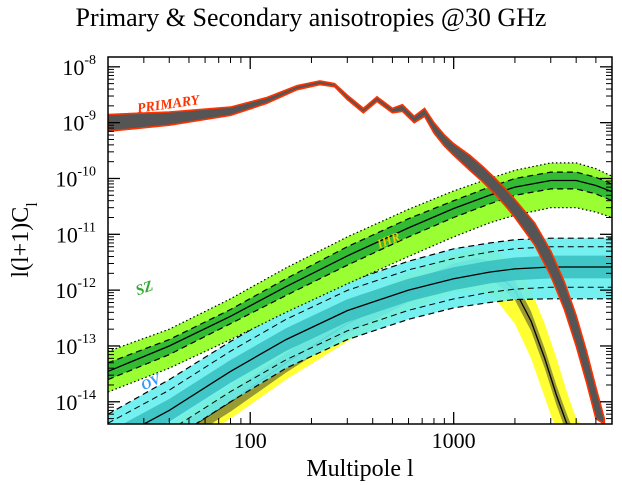 Image resolution: width=622 pixels, height=485 pixels. What do you see at coordinates (87, 227) in the screenshot?
I see `y-tick-exponent: -11` at bounding box center [87, 227].